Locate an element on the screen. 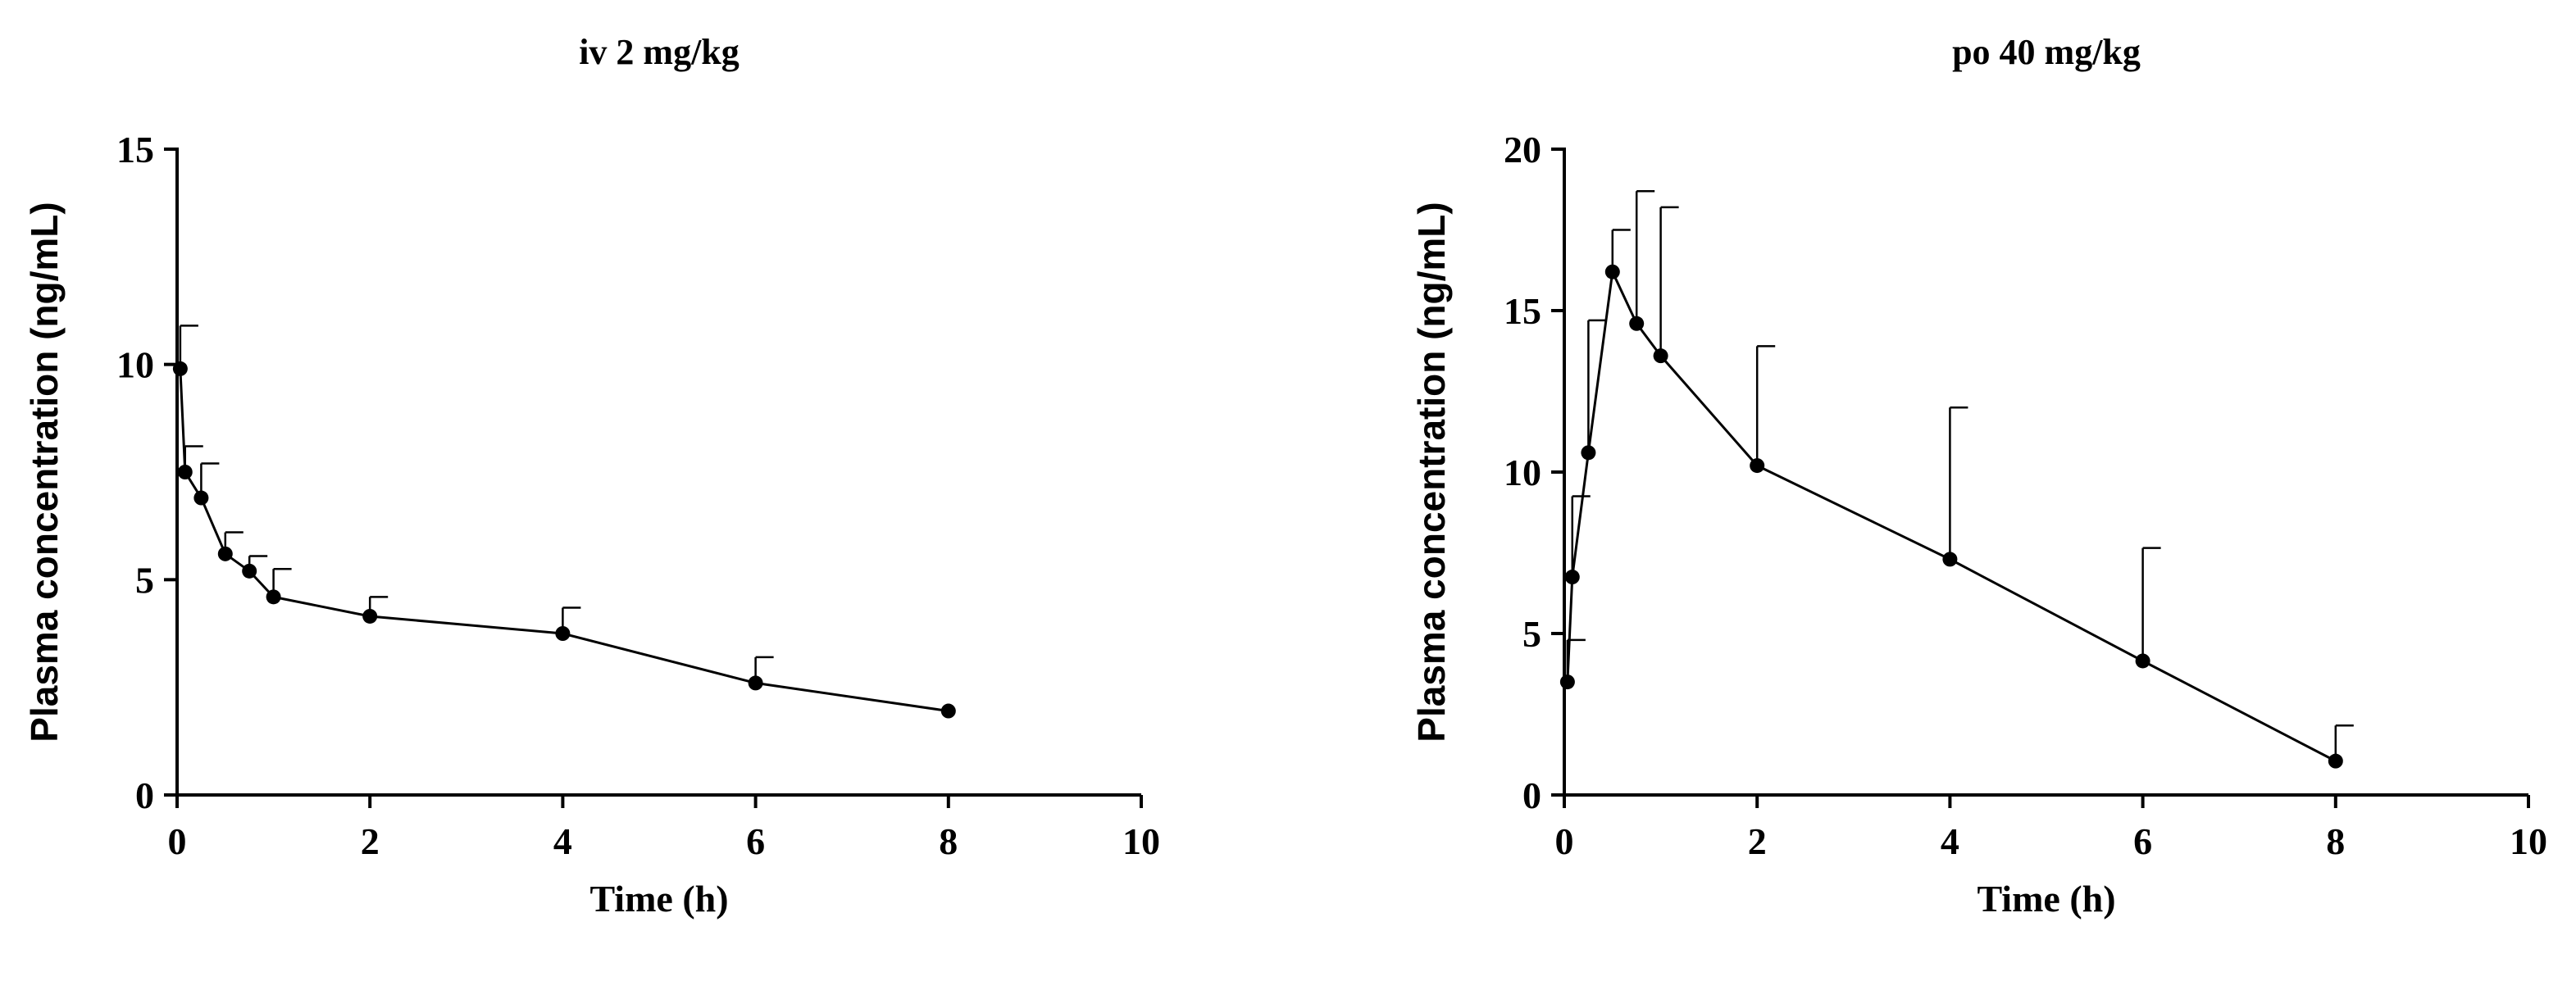 The height and width of the screenshot is (981, 2576). chart-2-y-tick-label: 5 is located at coordinates (1531, 634).